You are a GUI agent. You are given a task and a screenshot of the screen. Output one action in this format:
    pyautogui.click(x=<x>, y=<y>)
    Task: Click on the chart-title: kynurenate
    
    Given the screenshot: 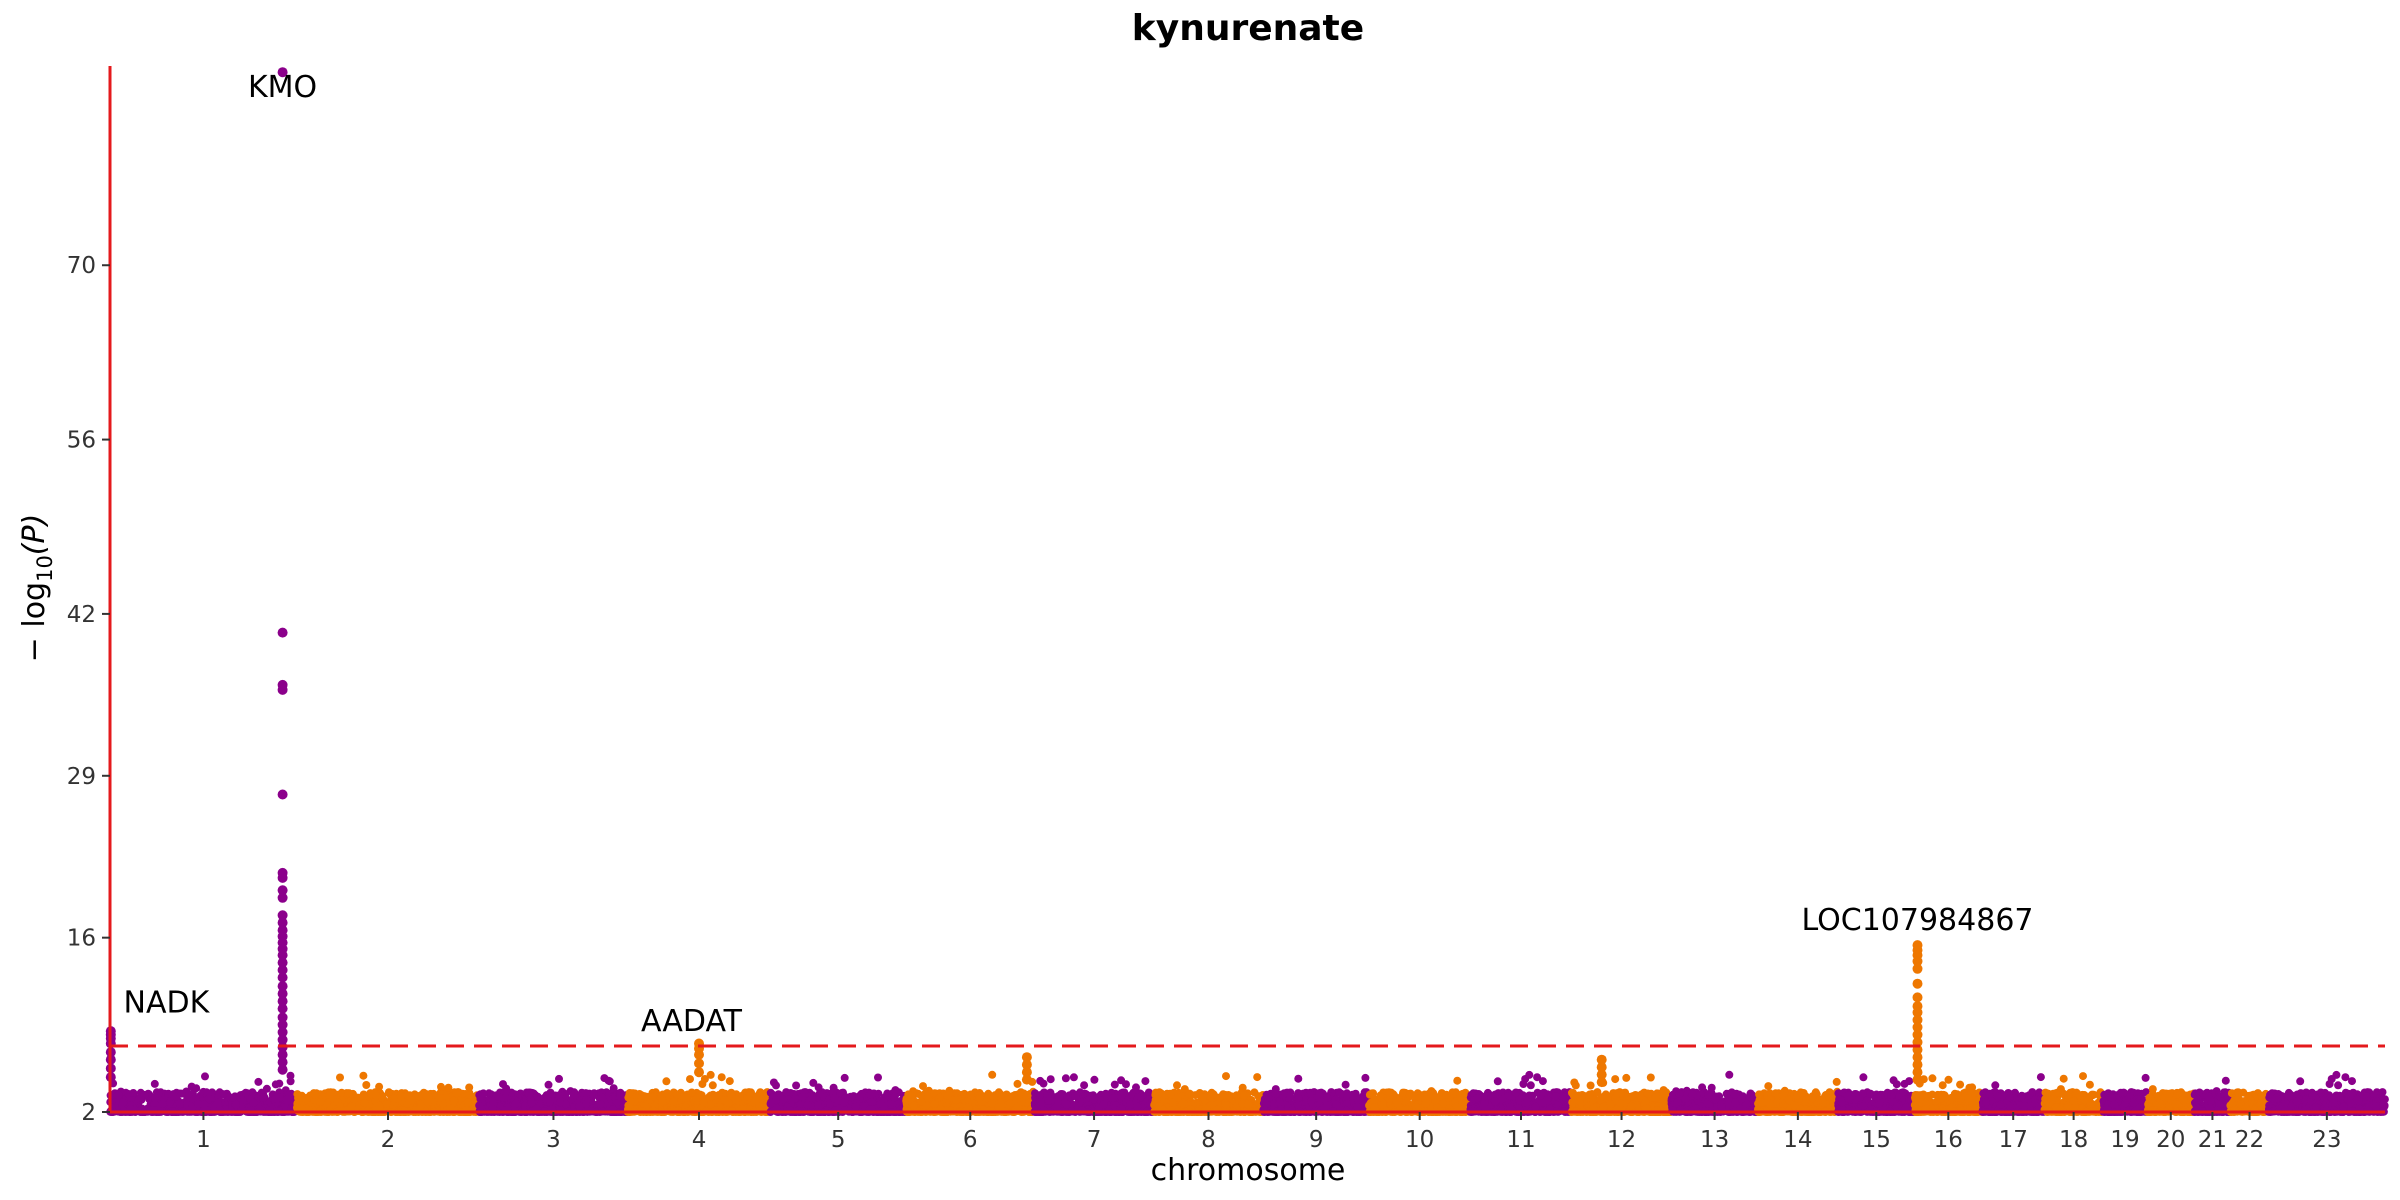 What is the action you would take?
    pyautogui.click(x=1248, y=28)
    